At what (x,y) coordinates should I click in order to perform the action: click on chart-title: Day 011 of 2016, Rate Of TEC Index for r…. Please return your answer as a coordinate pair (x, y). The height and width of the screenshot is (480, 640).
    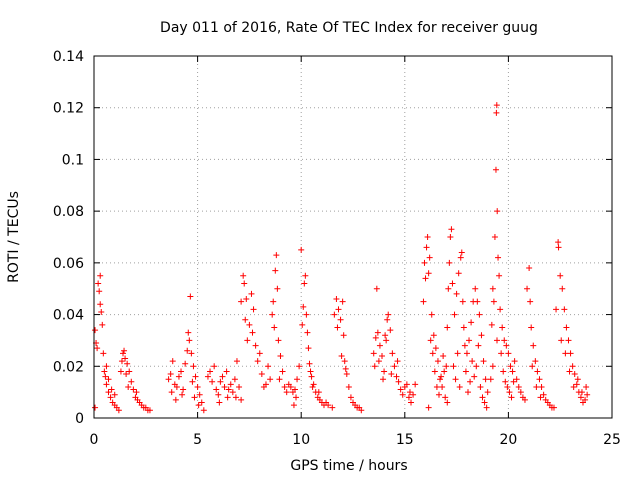
    Looking at the image, I should click on (349, 28).